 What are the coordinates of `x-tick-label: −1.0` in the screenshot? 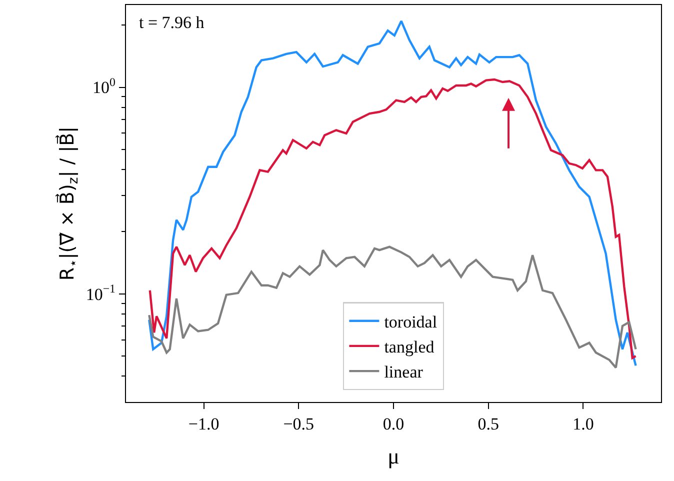 It's located at (204, 424).